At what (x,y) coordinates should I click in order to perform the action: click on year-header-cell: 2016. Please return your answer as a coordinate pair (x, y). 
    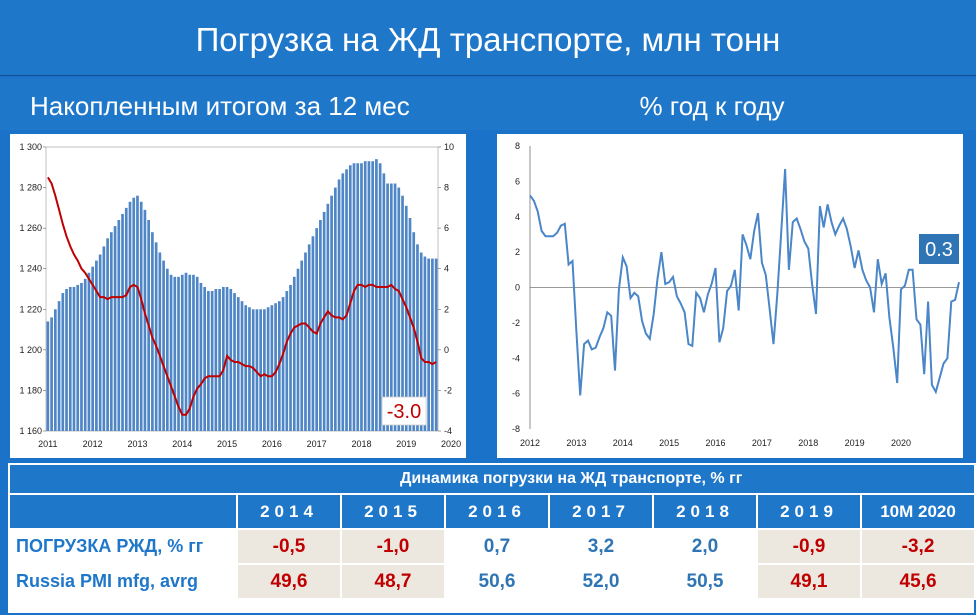
    Looking at the image, I should click on (497, 511).